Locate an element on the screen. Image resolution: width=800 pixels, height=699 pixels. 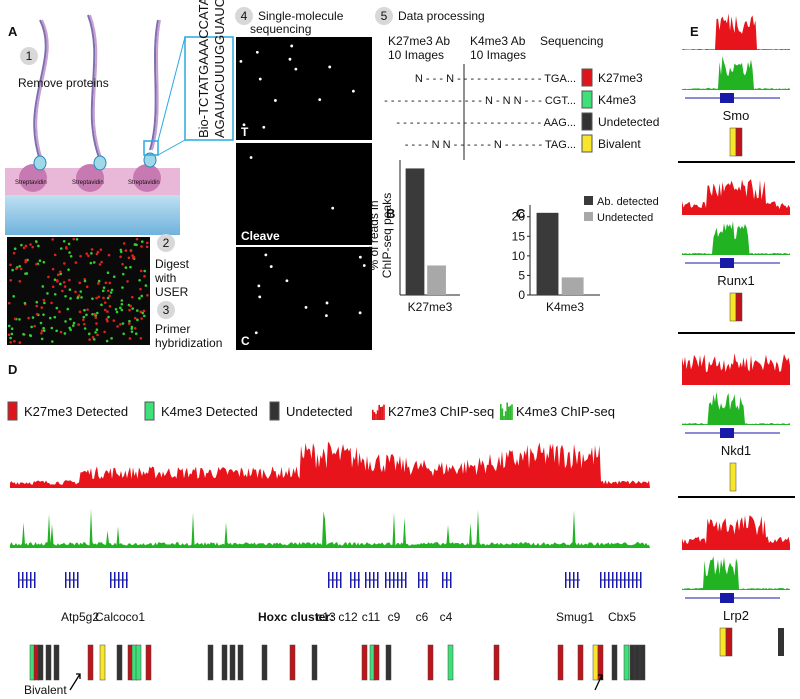
strands is located at coordinates (97, 87).